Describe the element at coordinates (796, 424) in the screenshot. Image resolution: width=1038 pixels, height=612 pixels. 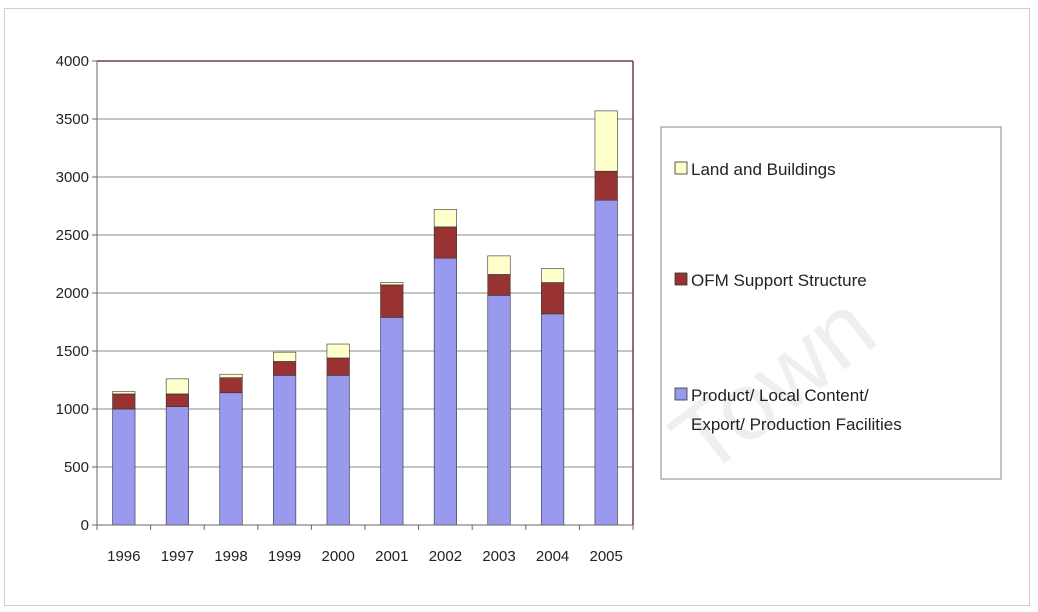
I see `legend-label: Export/ Production Facilities` at that location.